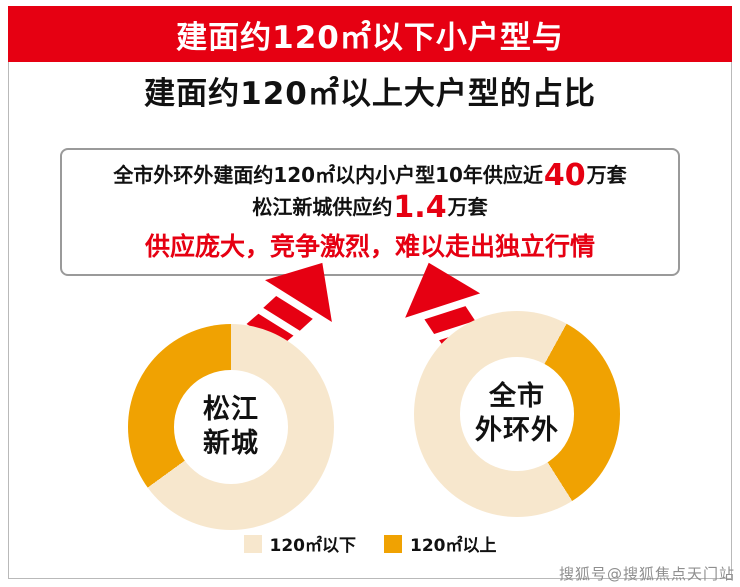  I want to click on donut-center-label-songjiang: 松江 新城, so click(231, 427).